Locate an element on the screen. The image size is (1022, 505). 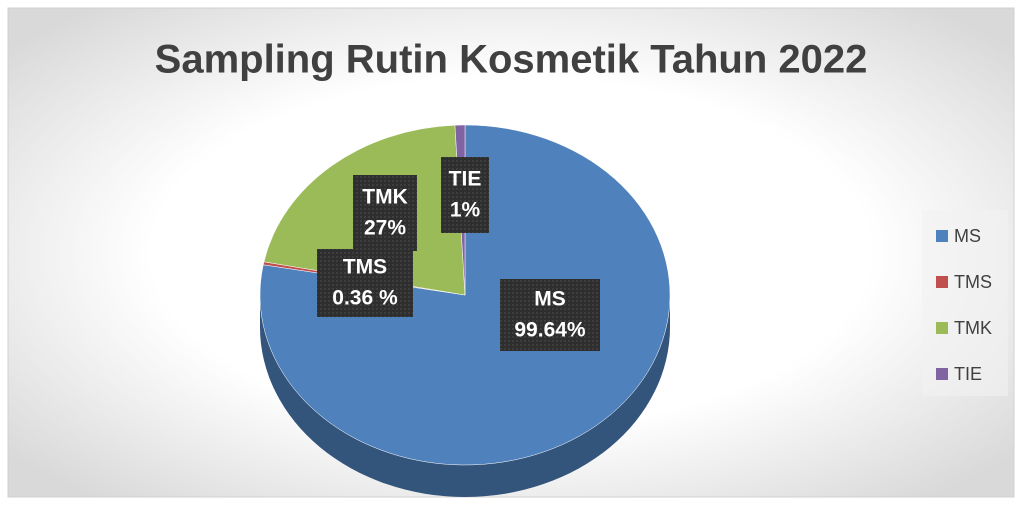
legend-label: MS is located at coordinates (967, 236).